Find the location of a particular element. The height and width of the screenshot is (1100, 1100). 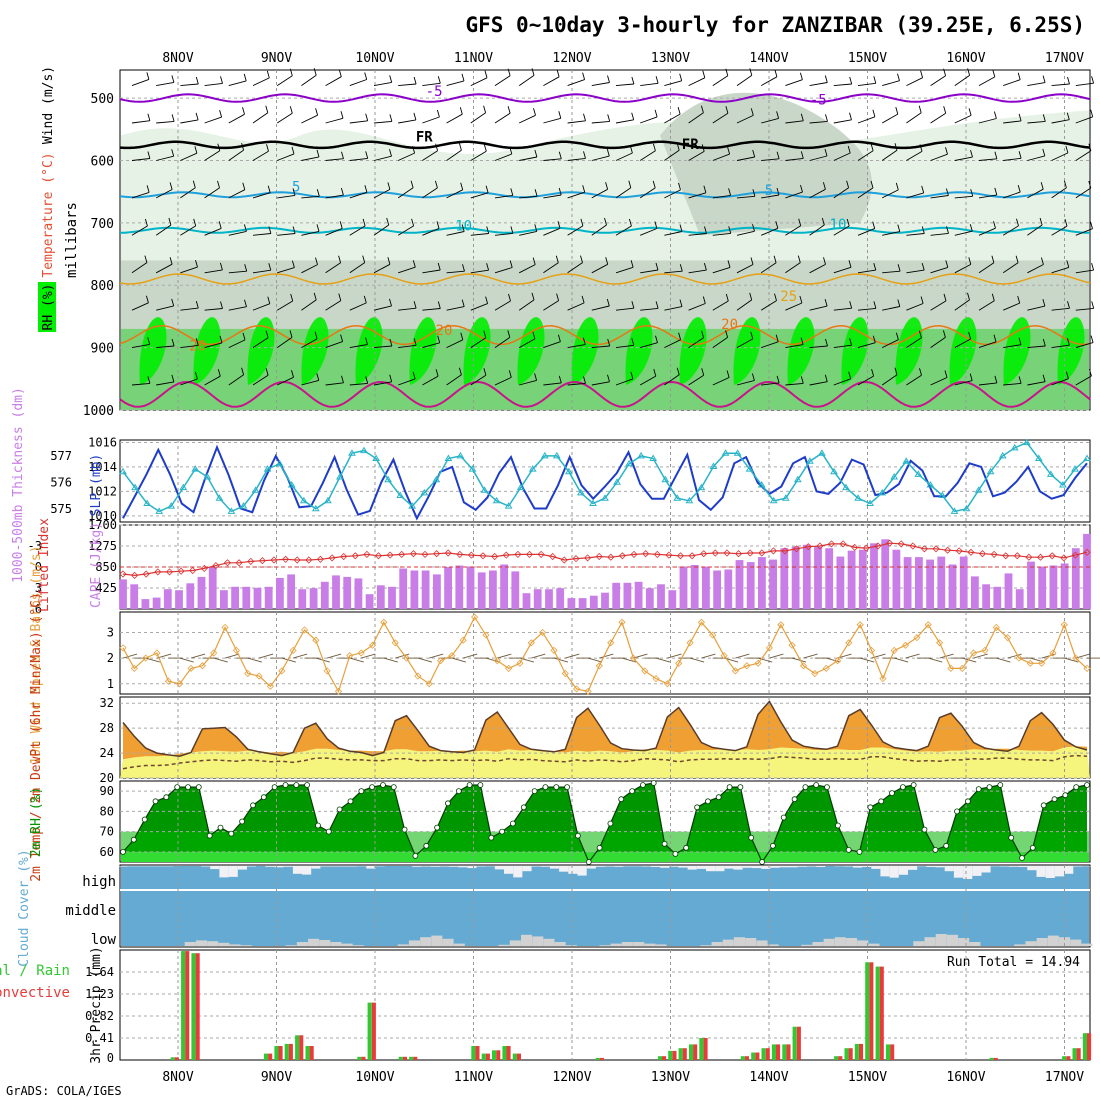

wind-tick-label: 3 is located at coordinates (110, 633).